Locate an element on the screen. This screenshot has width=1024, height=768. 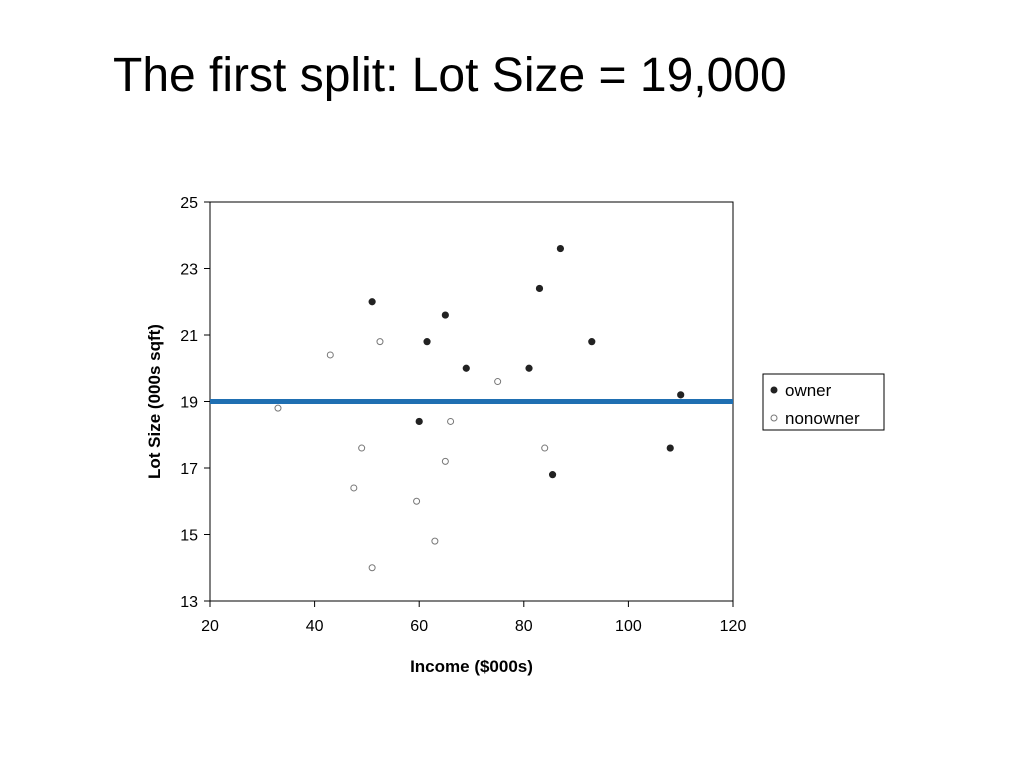
x-tick-label: 100 is located at coordinates (628, 626).